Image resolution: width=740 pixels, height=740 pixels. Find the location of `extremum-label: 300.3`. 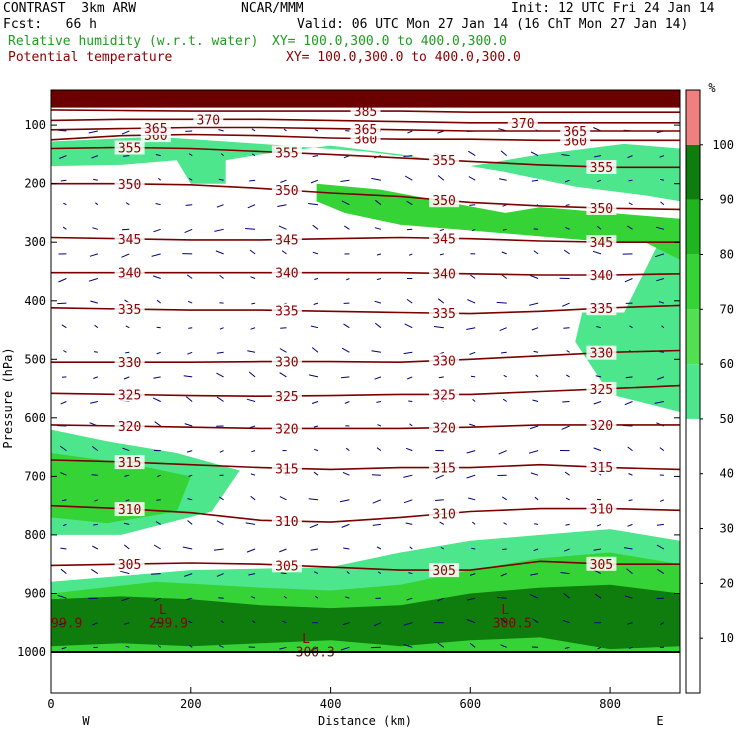

extremum-label: 300.3 is located at coordinates (315, 653).